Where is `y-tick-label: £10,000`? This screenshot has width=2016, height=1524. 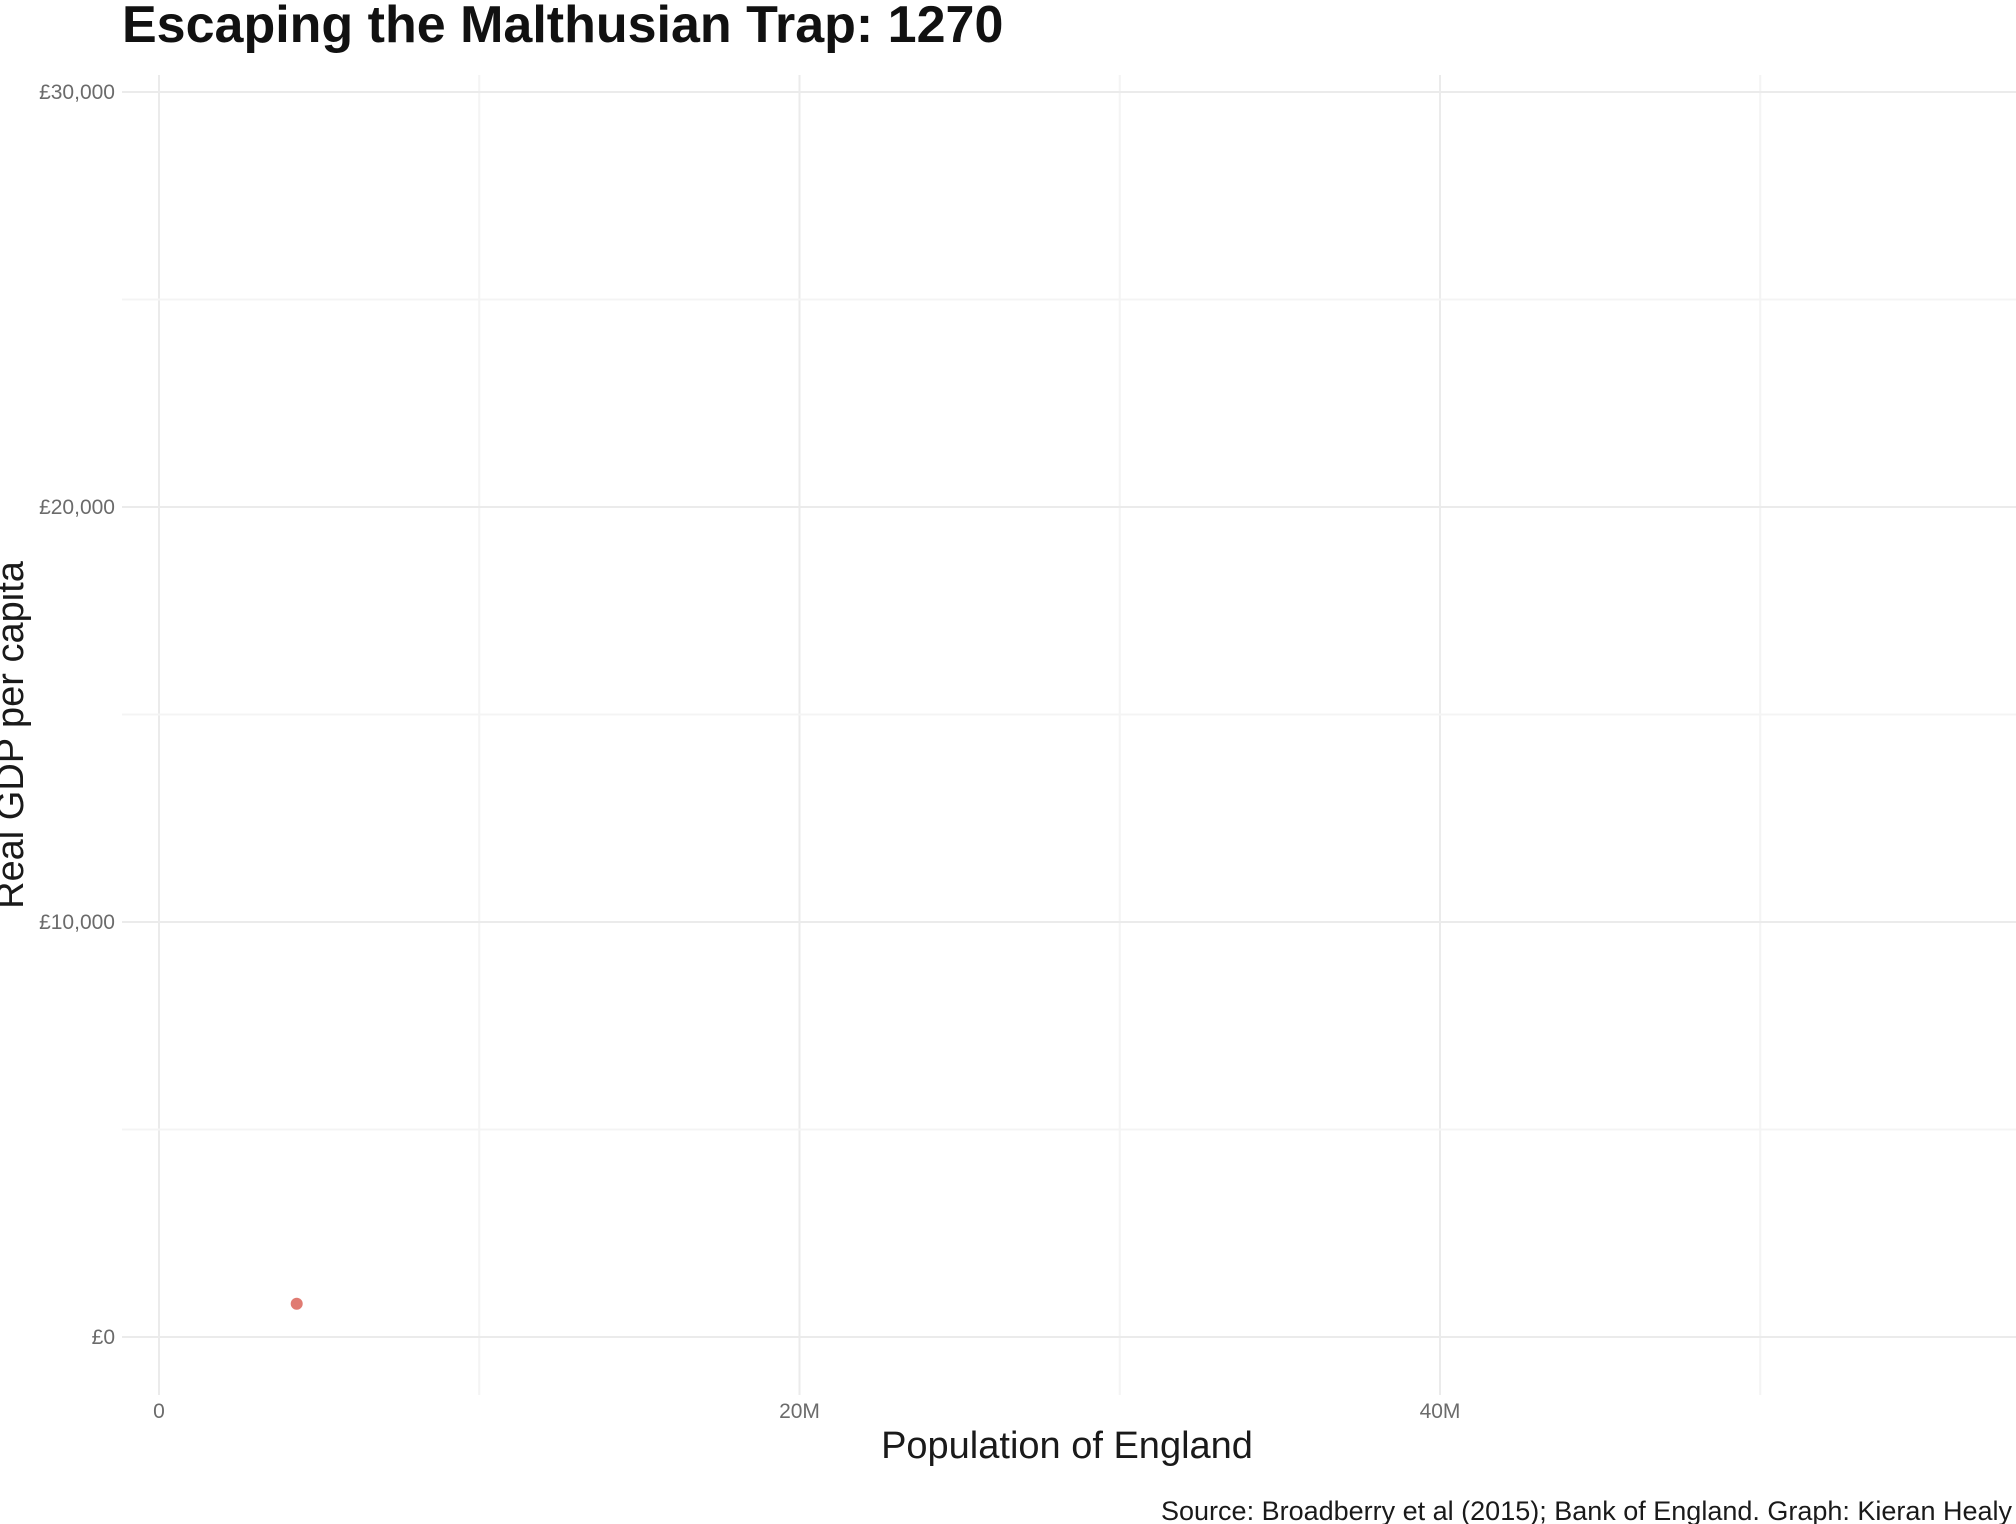 y-tick-label: £10,000 is located at coordinates (77, 922).